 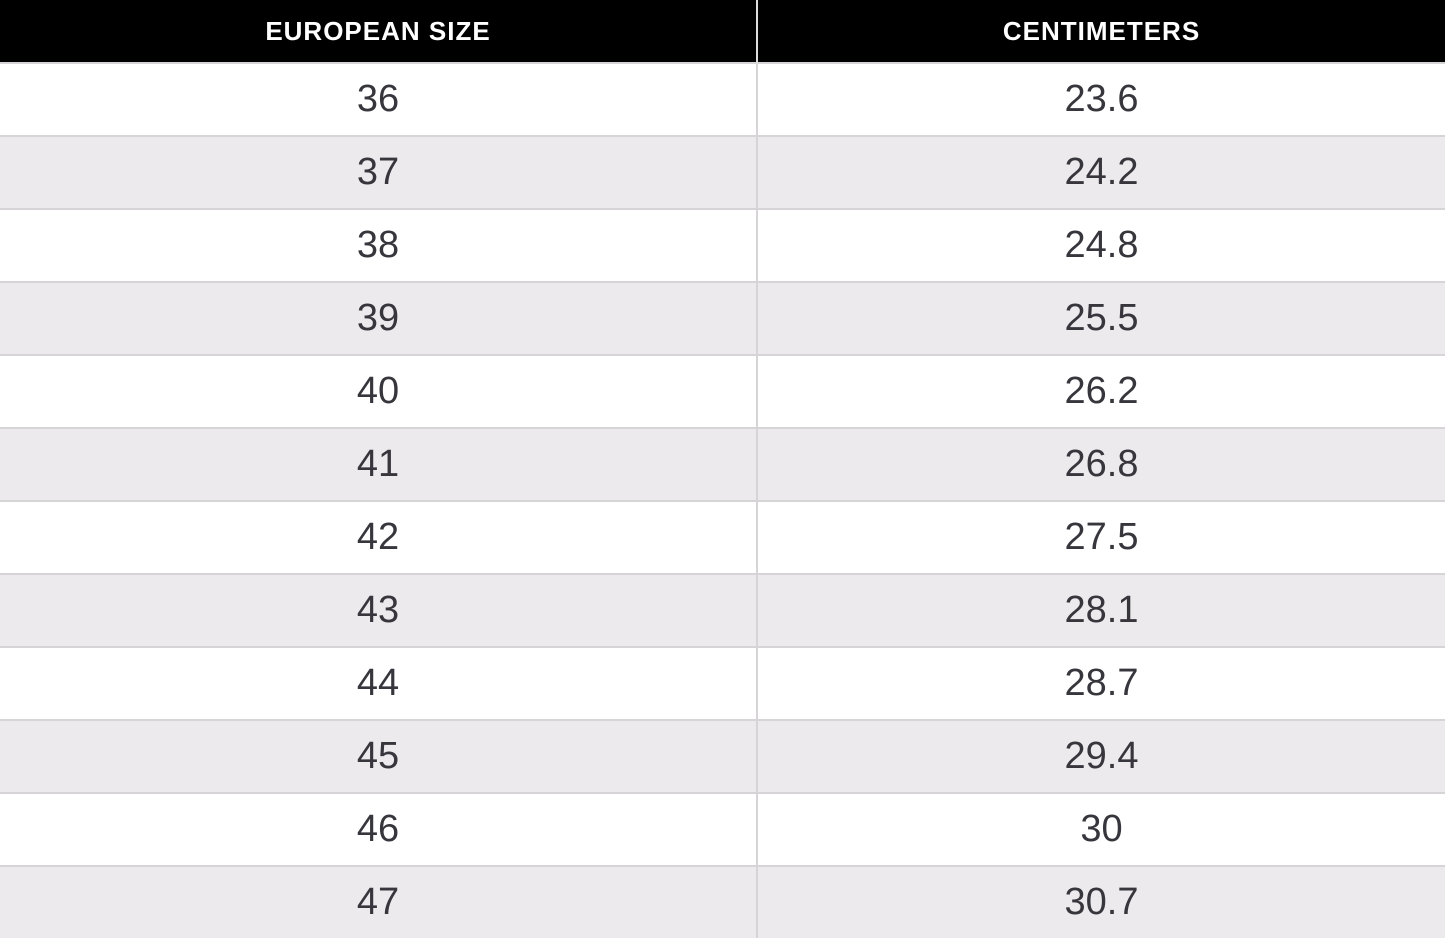 I want to click on eu-size-cell: 38, so click(x=379, y=245).